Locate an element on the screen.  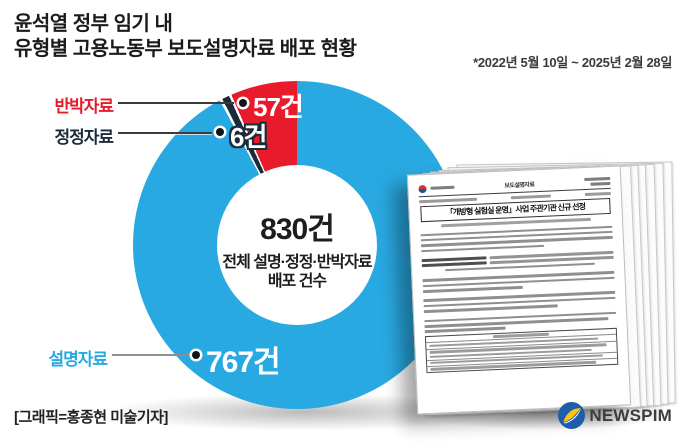
value-correction: 6건 is located at coordinates (248, 137).